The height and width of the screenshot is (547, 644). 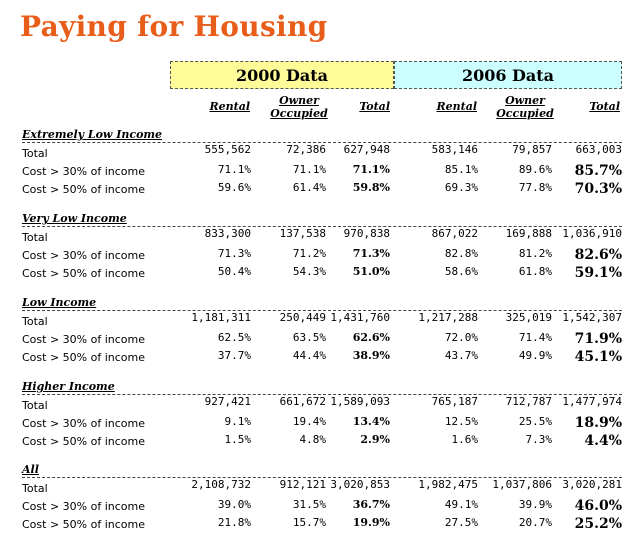 What do you see at coordinates (598, 506) in the screenshot?
I see `table-cell: 46.0%` at bounding box center [598, 506].